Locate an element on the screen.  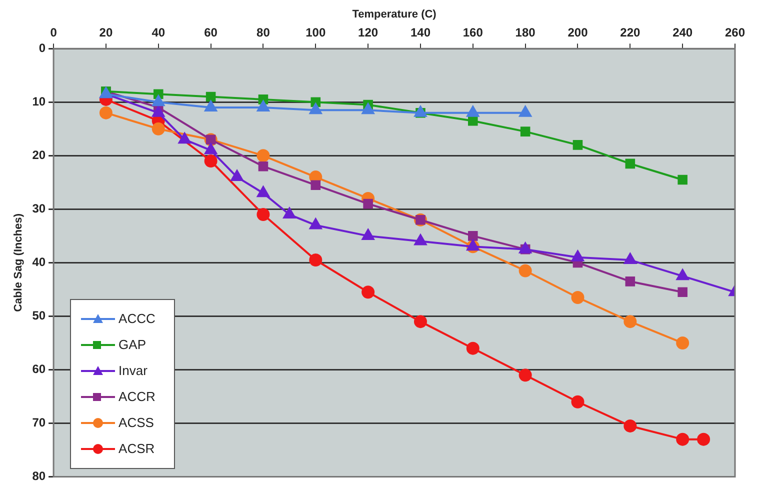
y-tick-label: 30 is located at coordinates (39, 208).